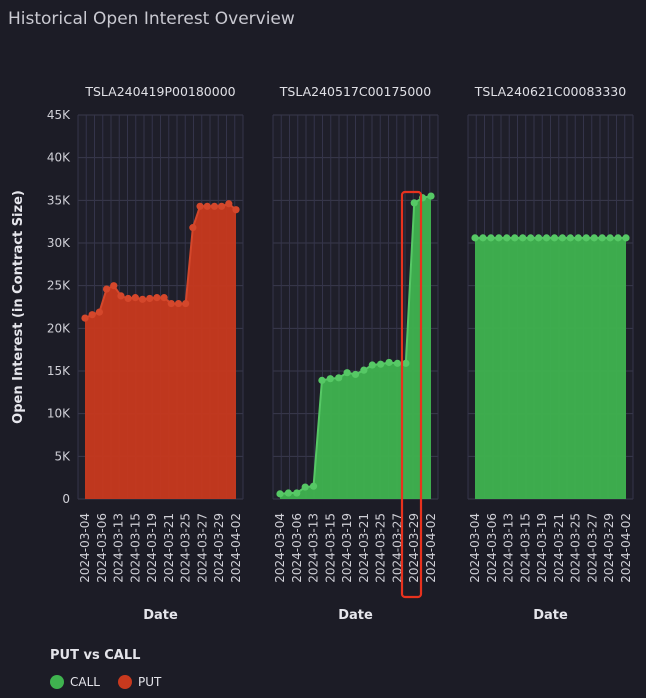 This screenshot has height=698, width=646. I want to click on highlight-box, so click(411, 394).